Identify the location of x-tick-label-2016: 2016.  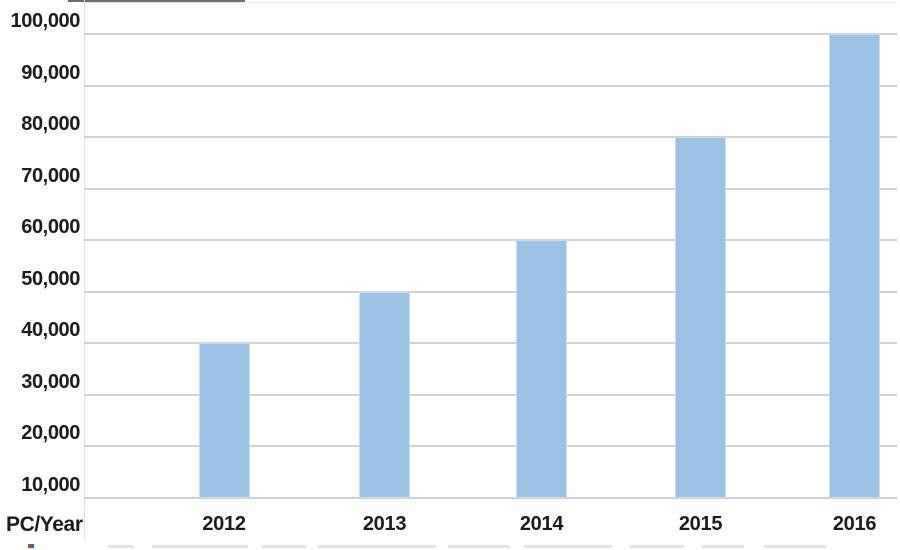
(854, 524).